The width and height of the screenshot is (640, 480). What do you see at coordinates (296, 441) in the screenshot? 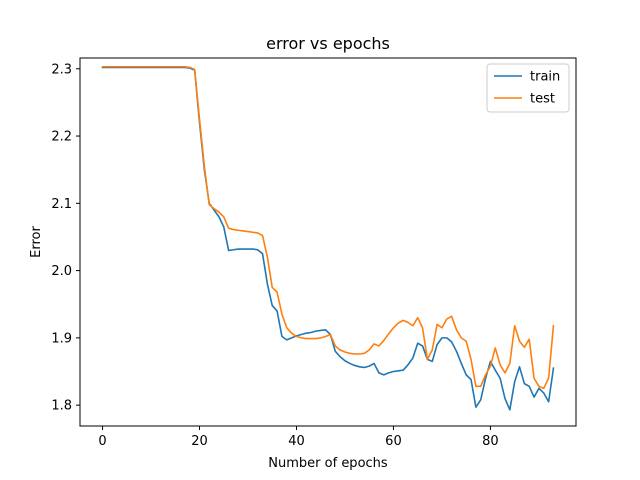
I see `x-tick-label: 40` at bounding box center [296, 441].